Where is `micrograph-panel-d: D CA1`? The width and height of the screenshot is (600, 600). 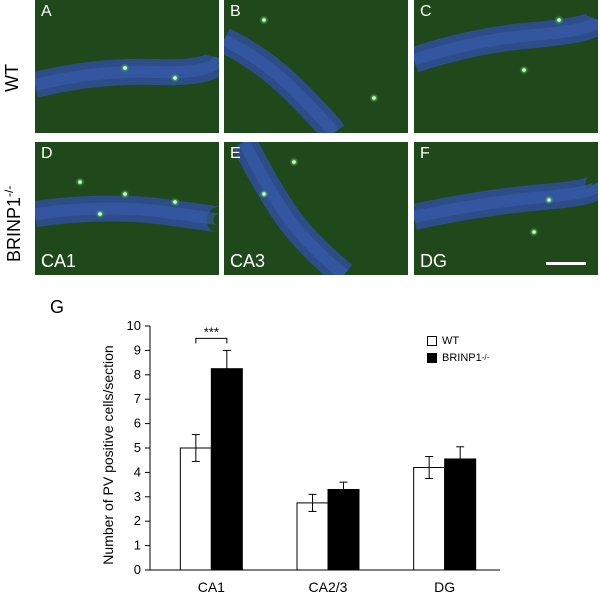 micrograph-panel-d: D CA1 is located at coordinates (127, 208).